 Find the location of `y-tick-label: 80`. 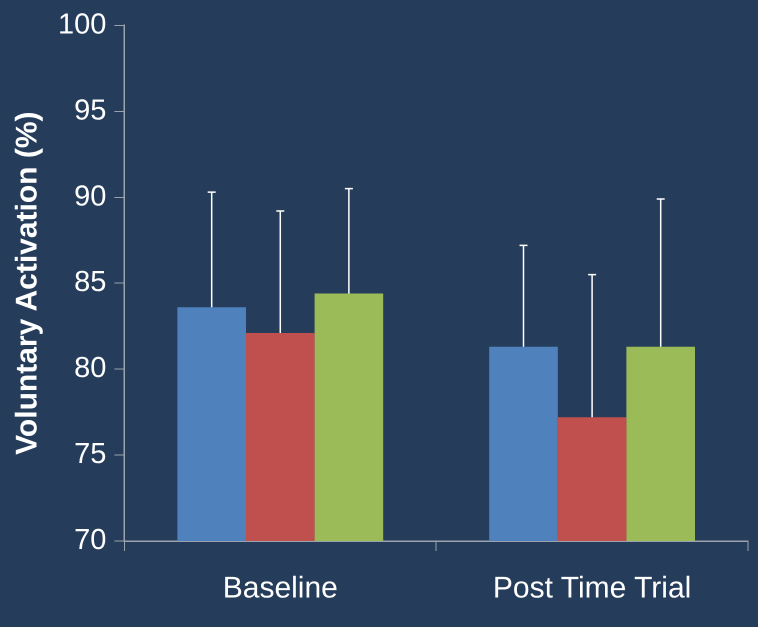

y-tick-label: 80 is located at coordinates (90, 368).